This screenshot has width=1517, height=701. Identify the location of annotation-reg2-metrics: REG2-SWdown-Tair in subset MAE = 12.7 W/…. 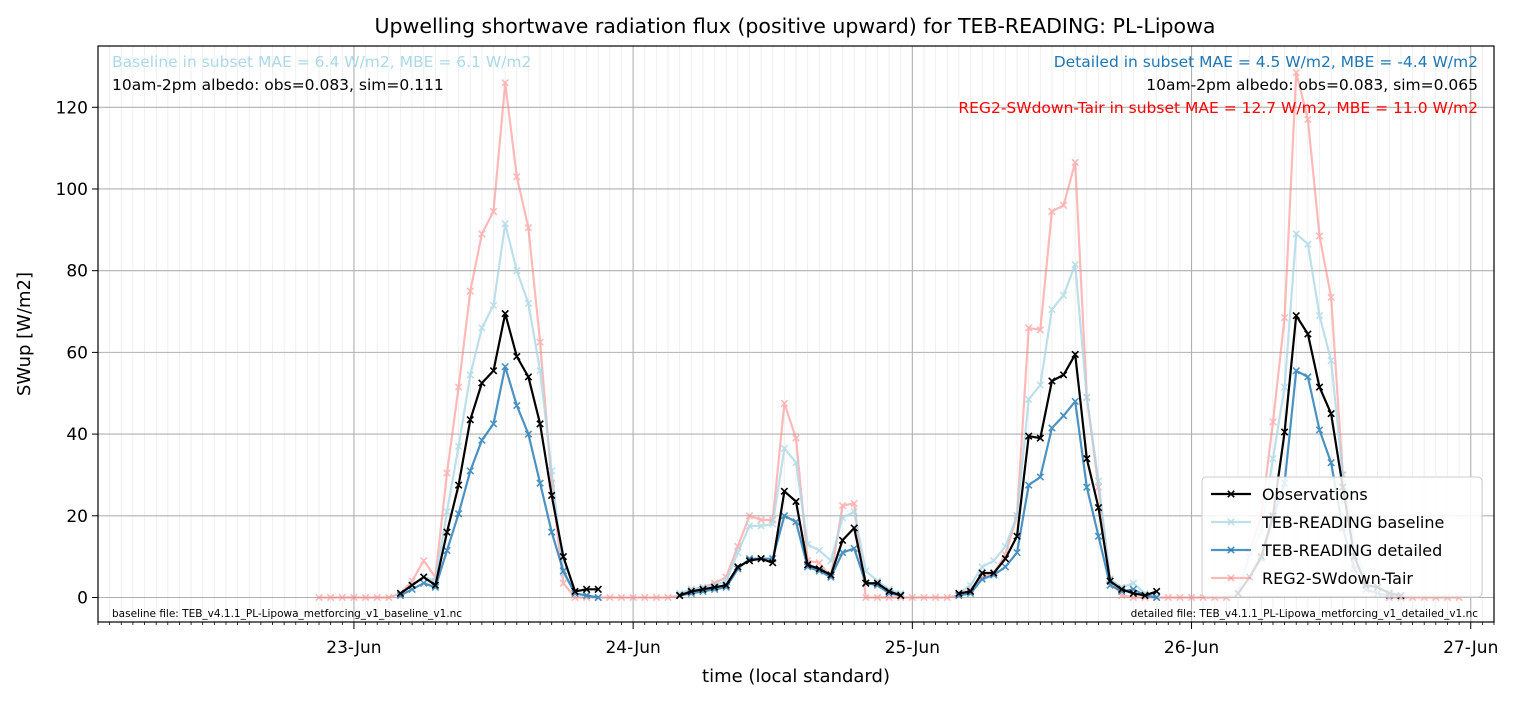
(1218, 108).